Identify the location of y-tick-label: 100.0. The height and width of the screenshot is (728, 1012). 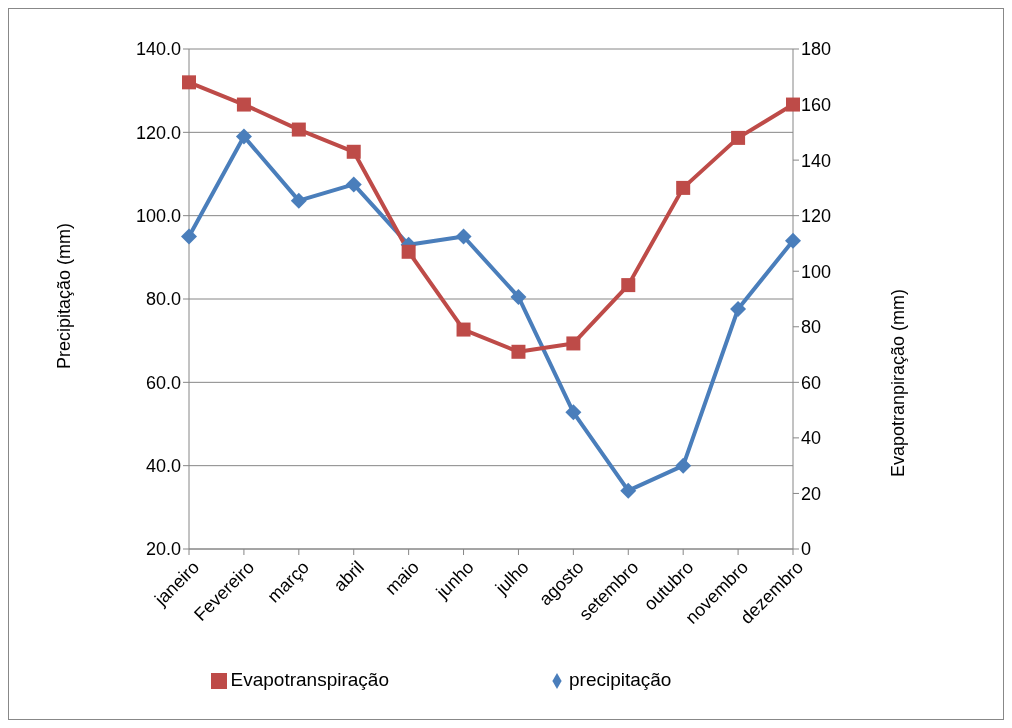
(158, 216).